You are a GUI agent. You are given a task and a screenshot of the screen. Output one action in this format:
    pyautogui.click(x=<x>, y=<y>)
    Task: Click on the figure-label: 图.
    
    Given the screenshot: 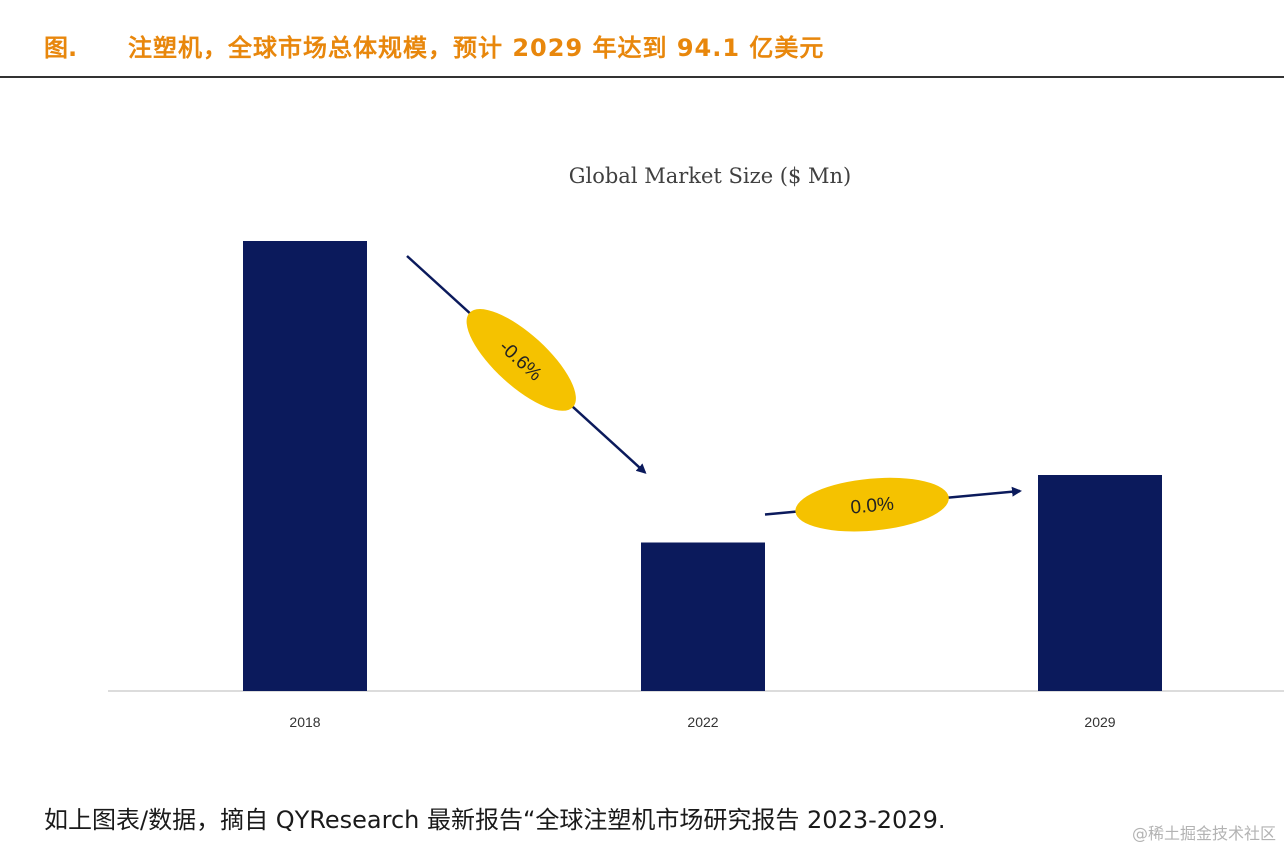 What is the action you would take?
    pyautogui.click(x=61, y=48)
    